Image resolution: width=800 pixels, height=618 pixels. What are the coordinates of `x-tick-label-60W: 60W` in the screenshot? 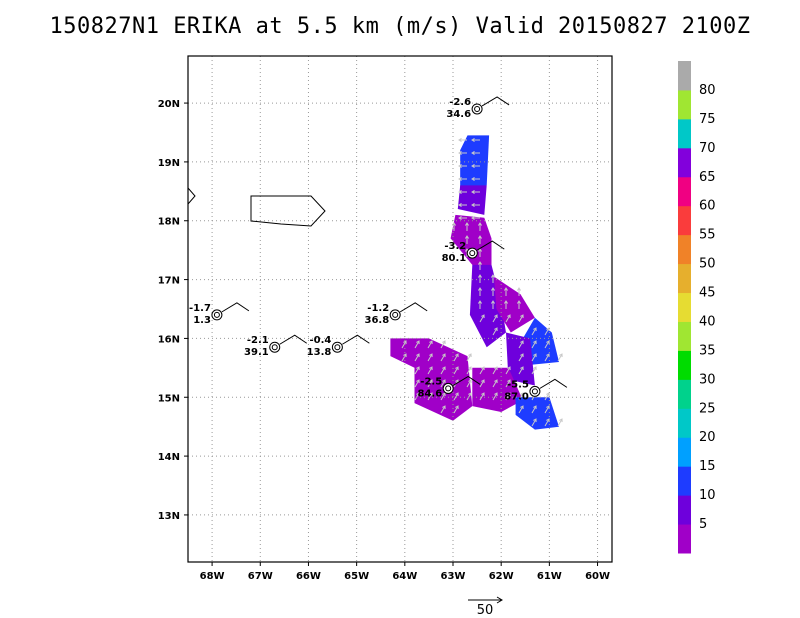 It's located at (597, 576).